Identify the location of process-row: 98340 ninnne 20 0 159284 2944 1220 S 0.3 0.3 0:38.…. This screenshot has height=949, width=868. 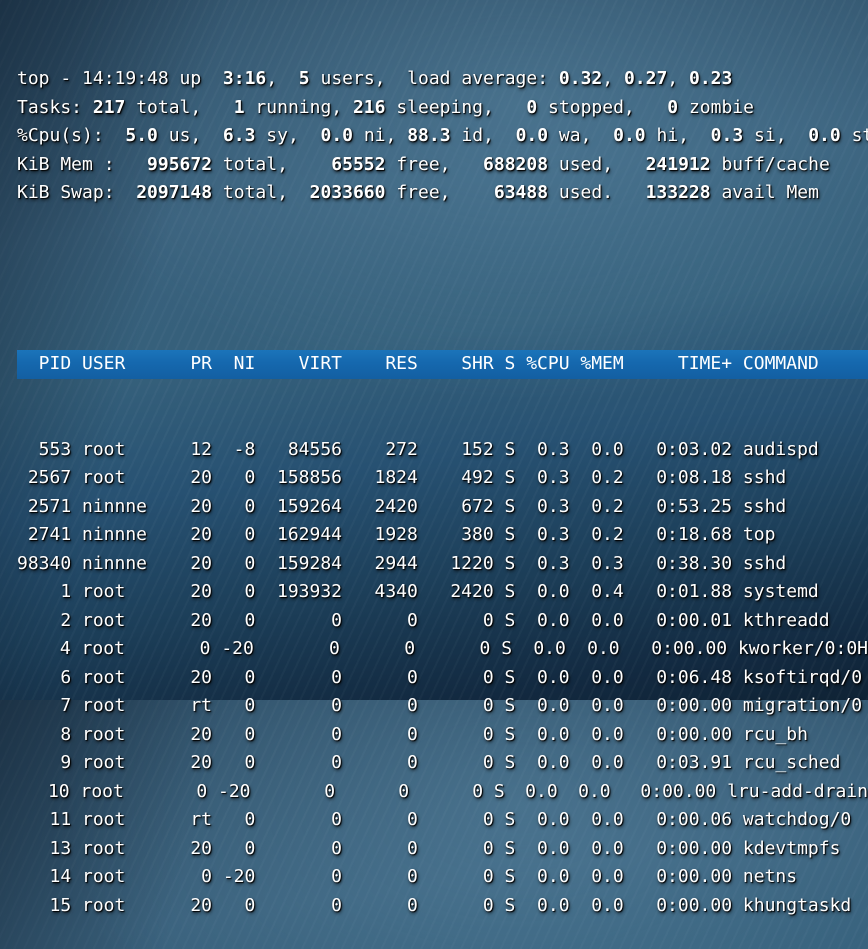
(442, 564).